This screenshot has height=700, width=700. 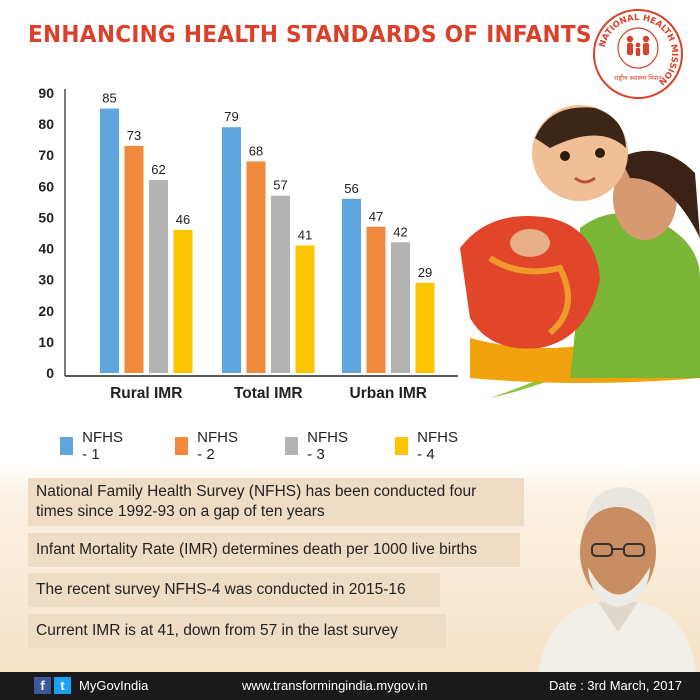 I want to click on facebook-icon: f, so click(x=42, y=685).